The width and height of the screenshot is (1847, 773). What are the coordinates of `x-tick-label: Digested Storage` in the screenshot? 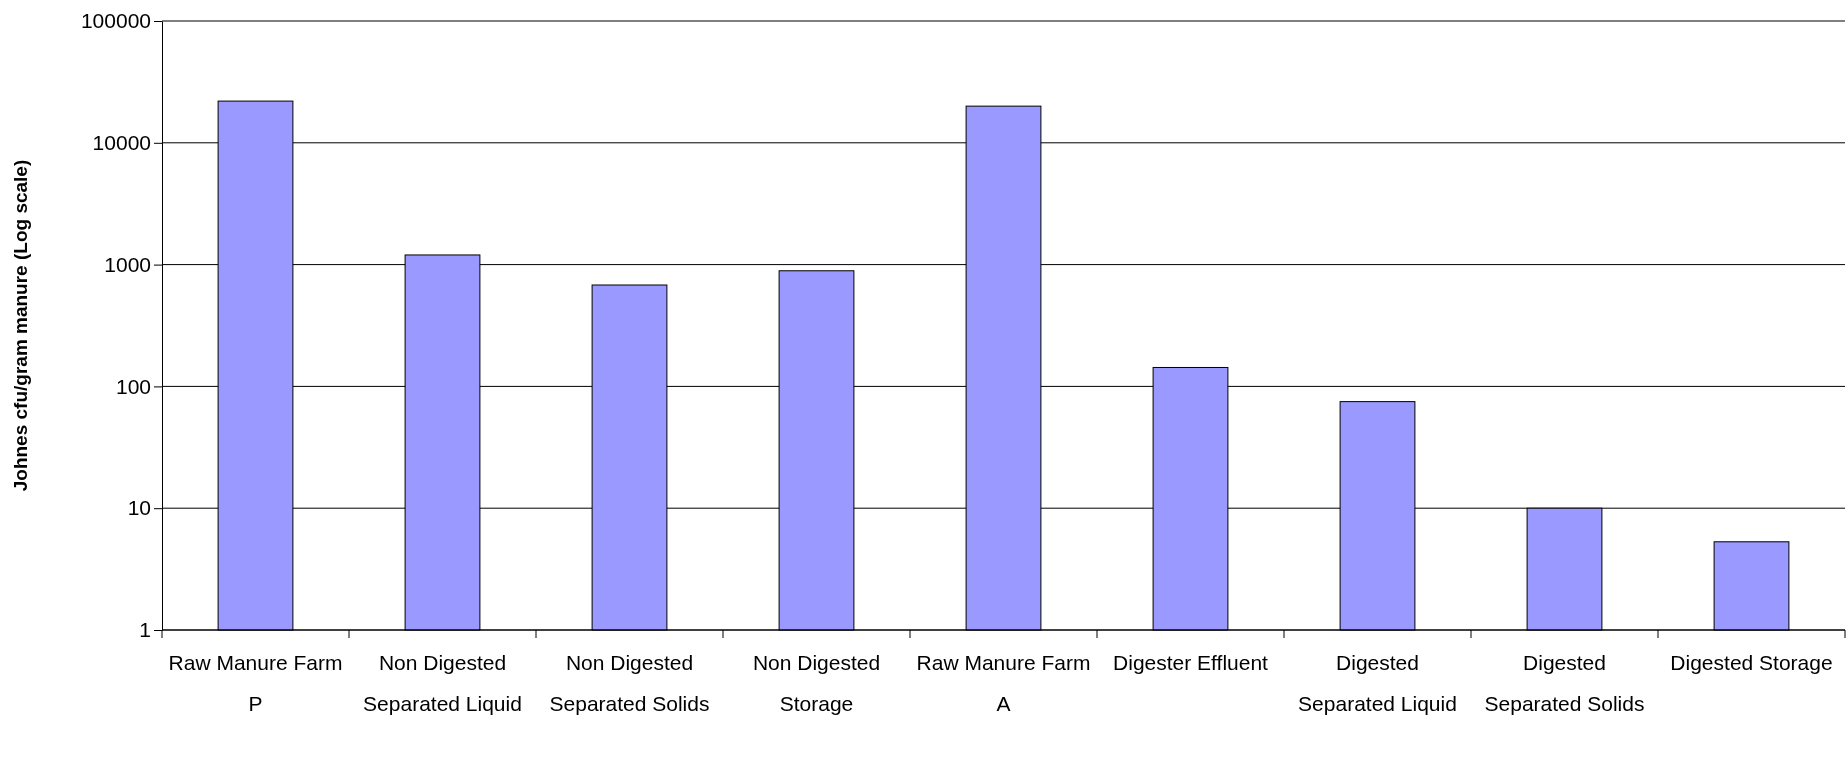 It's located at (1751, 662).